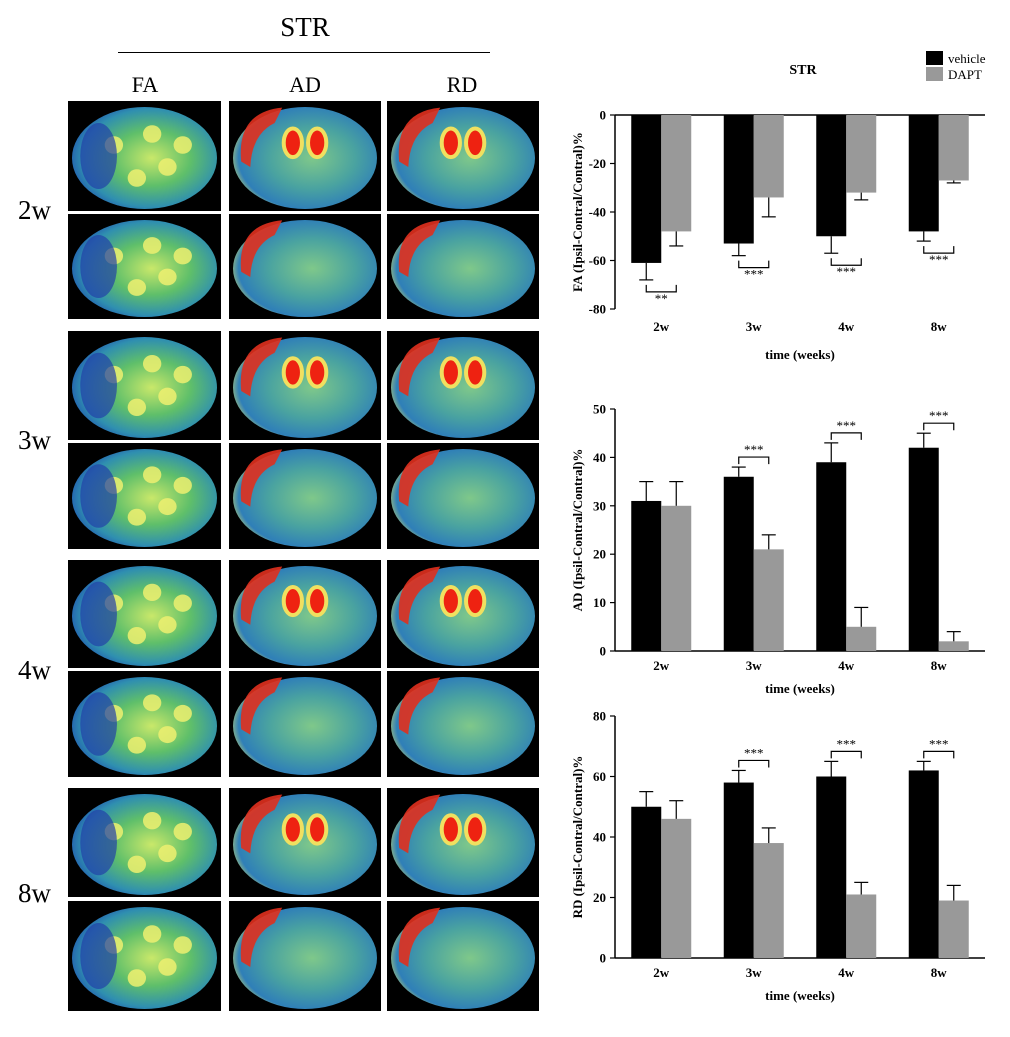 This screenshot has width=1010, height=1037. I want to click on brain-map-fa-4w-a, so click(144, 614).